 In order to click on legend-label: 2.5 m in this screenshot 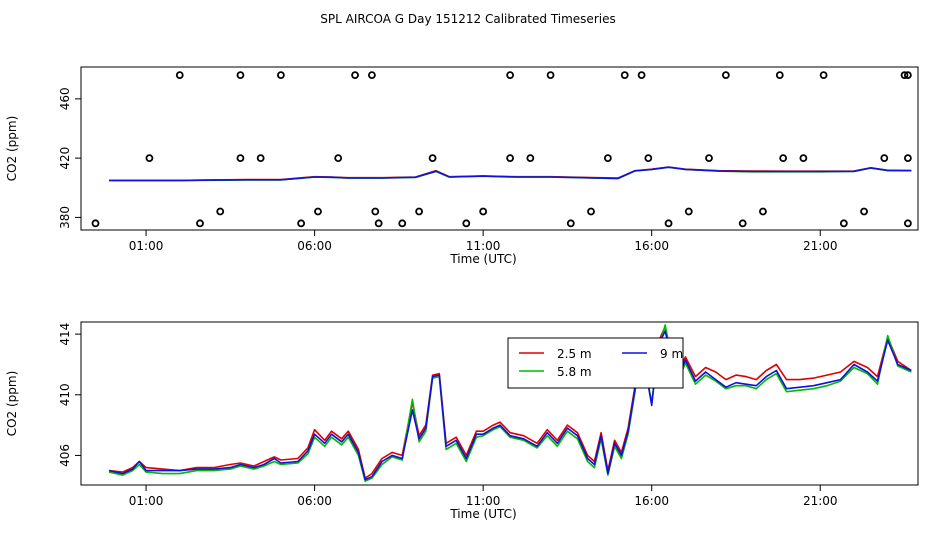, I will do `click(574, 354)`.